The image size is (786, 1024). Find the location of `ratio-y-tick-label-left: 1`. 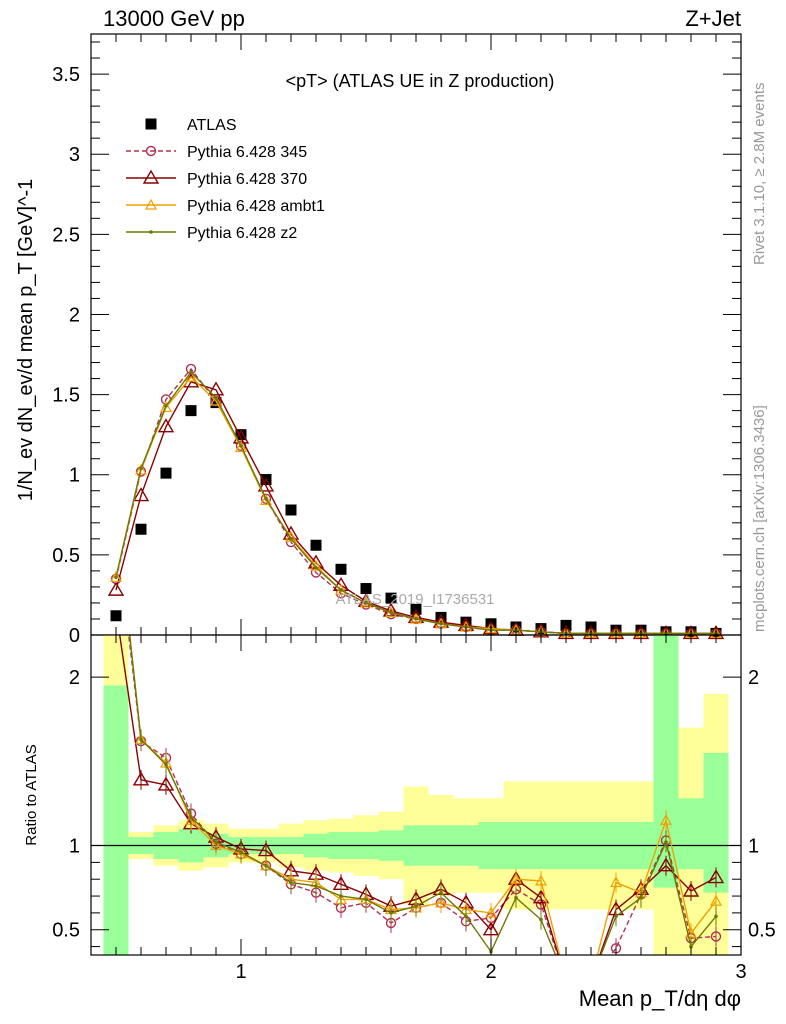

ratio-y-tick-label-left: 1 is located at coordinates (74, 847).